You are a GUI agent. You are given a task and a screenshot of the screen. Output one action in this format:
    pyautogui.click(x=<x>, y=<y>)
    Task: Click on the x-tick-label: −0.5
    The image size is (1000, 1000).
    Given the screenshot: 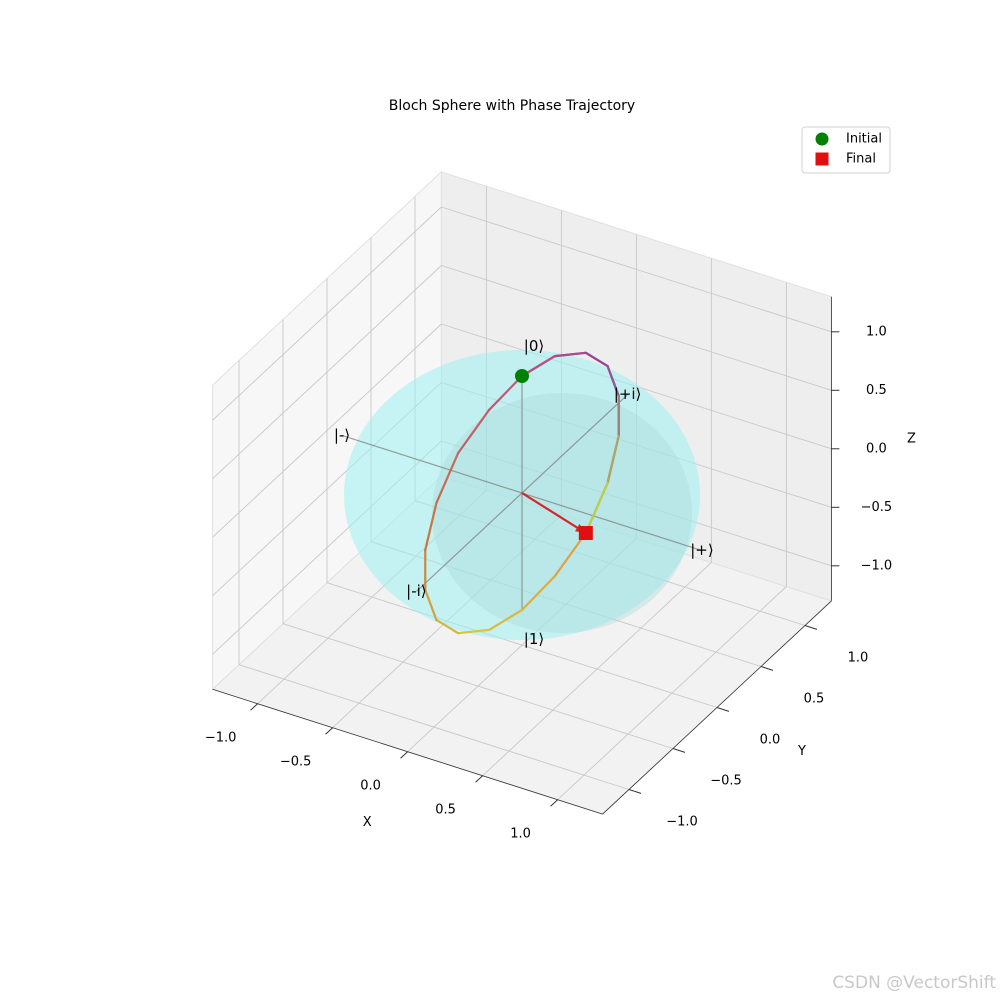 What is the action you would take?
    pyautogui.click(x=296, y=762)
    